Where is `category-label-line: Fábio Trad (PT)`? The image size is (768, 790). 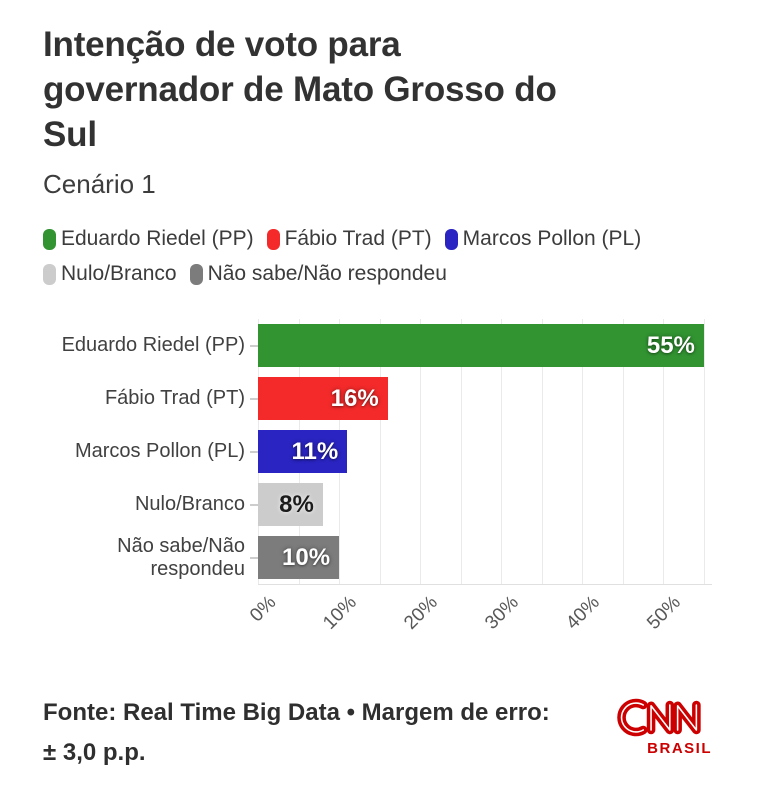 category-label-line: Fábio Trad (PT) is located at coordinates (174, 398).